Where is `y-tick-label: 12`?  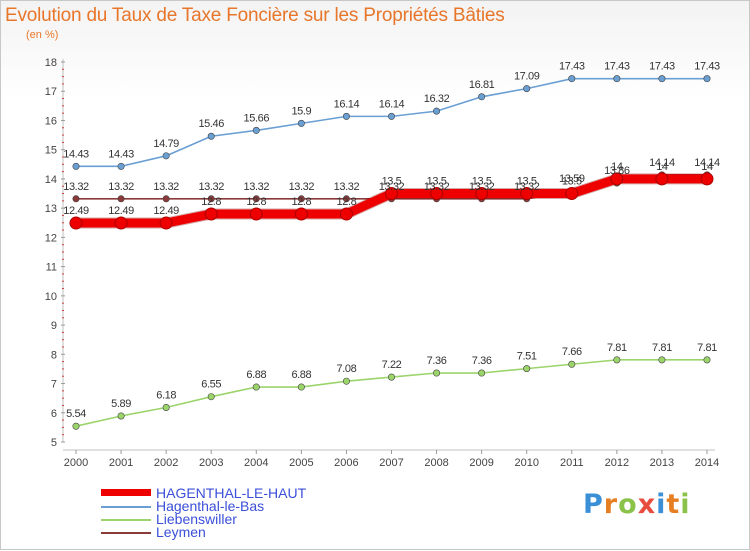 y-tick-label: 12 is located at coordinates (51, 238).